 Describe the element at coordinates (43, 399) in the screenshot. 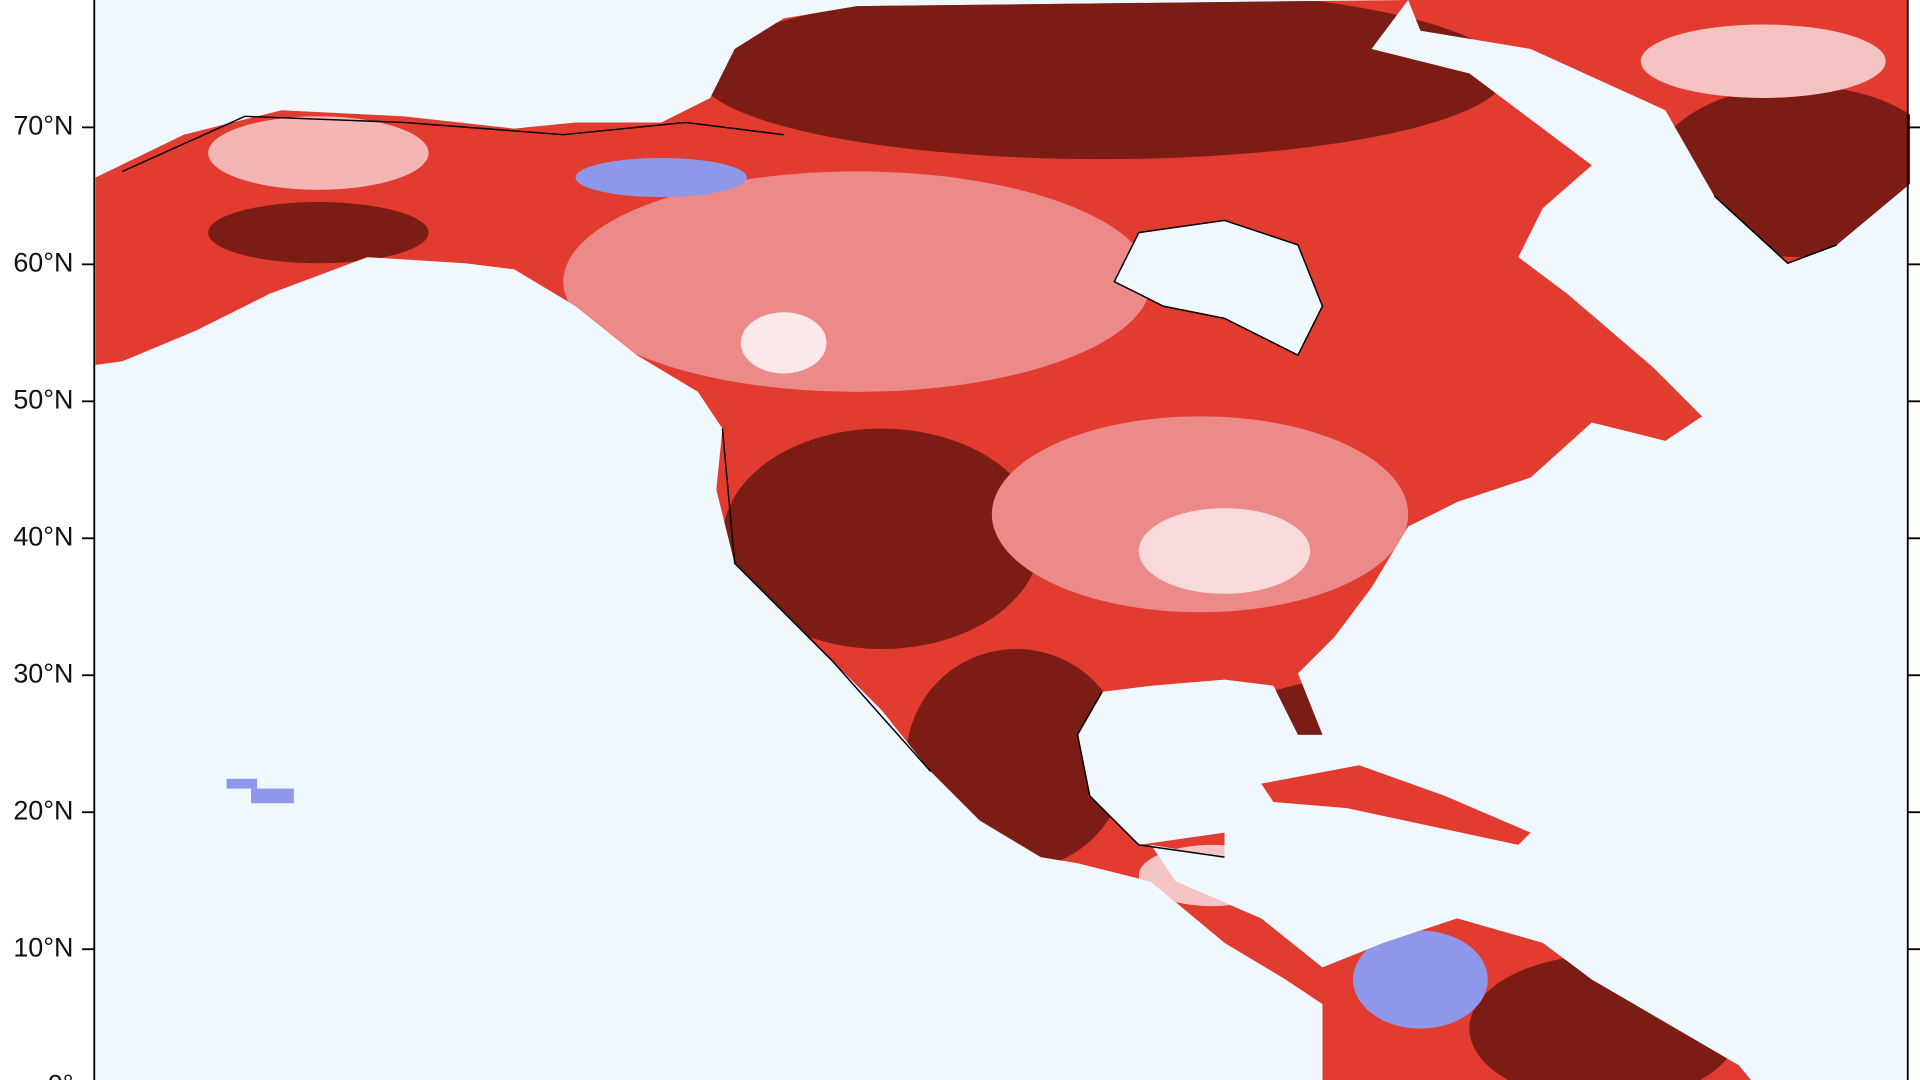

I see `lat-tick-label: 50°N` at that location.